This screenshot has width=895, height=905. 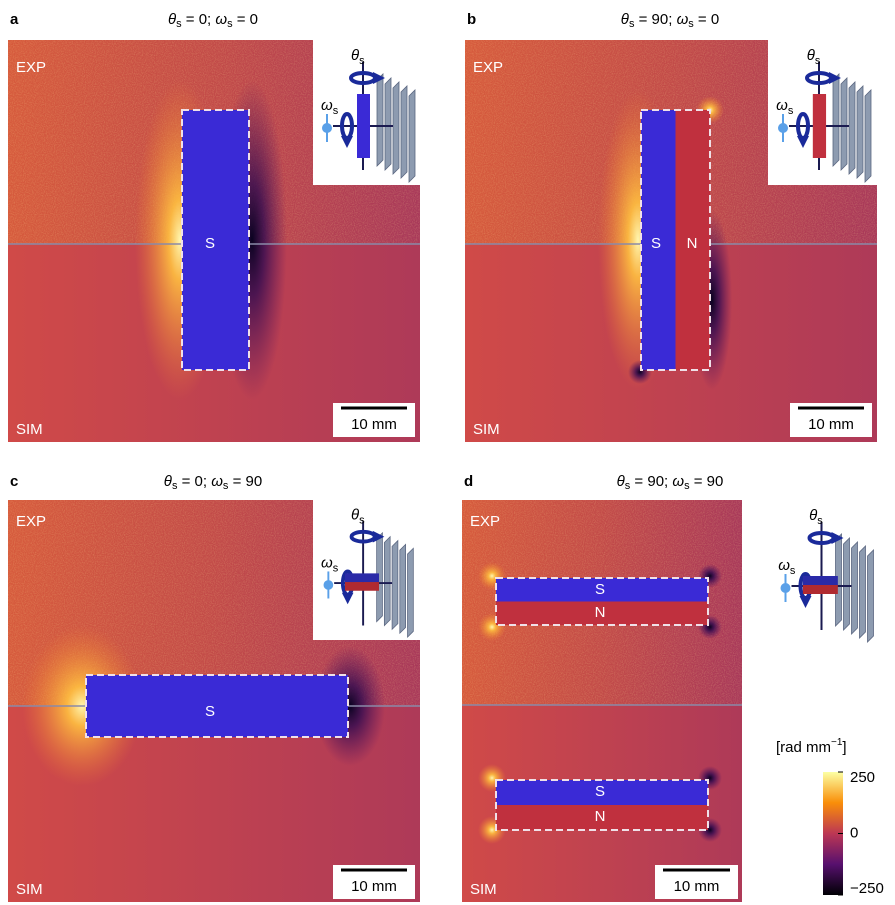 What do you see at coordinates (819, 126) in the screenshot?
I see `icon-magnet` at bounding box center [819, 126].